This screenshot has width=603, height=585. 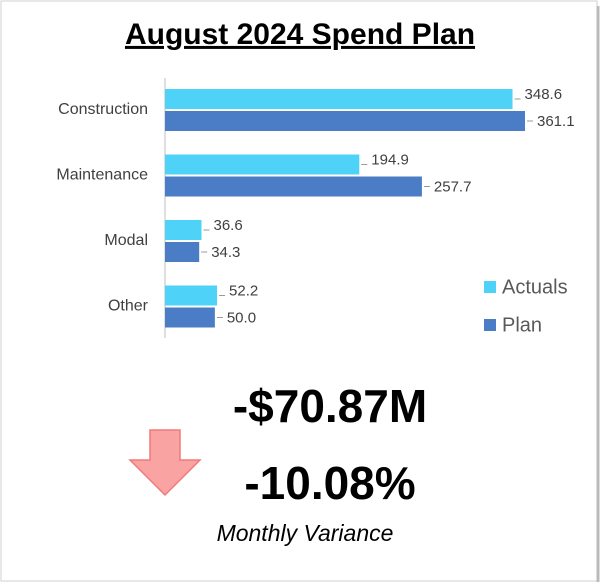 What do you see at coordinates (390, 159) in the screenshot?
I see `value-label: 194.9` at bounding box center [390, 159].